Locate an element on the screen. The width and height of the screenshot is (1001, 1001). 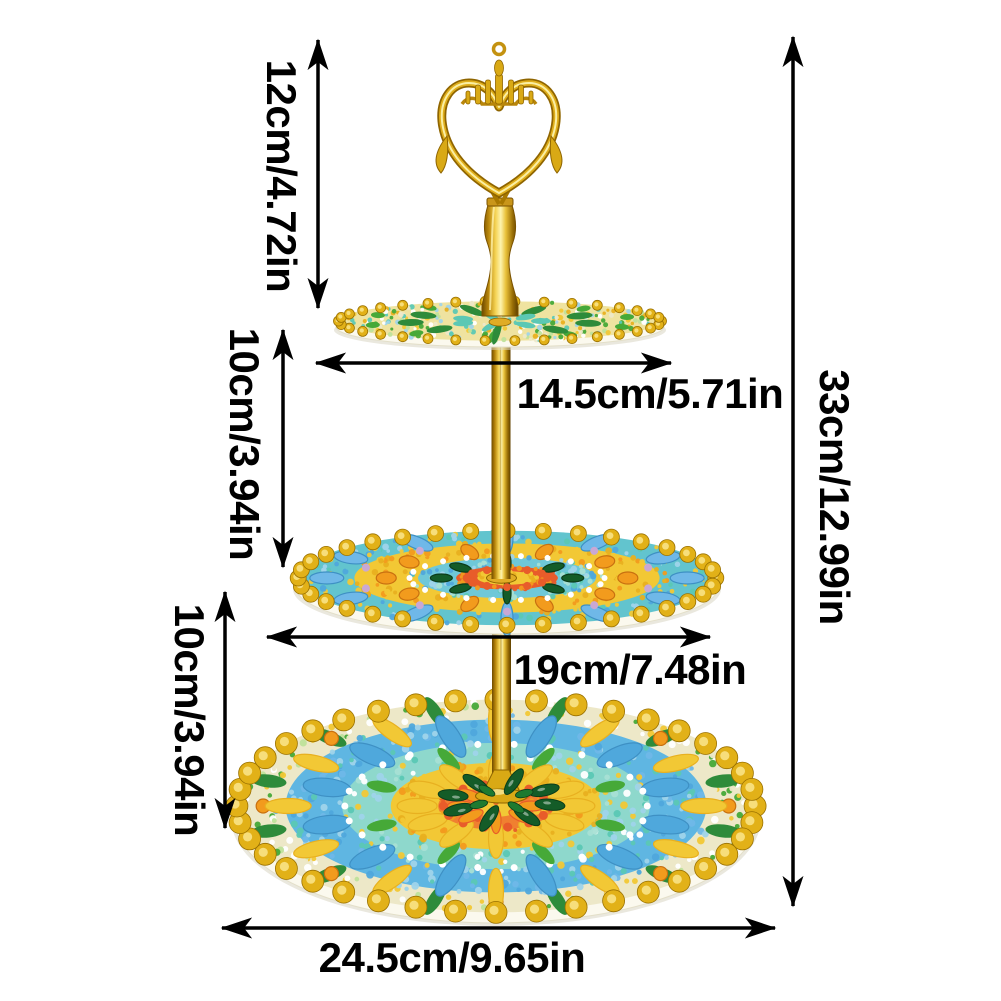
dim-label-upper-gap: 10cm/3.94in is located at coordinates (244, 444).